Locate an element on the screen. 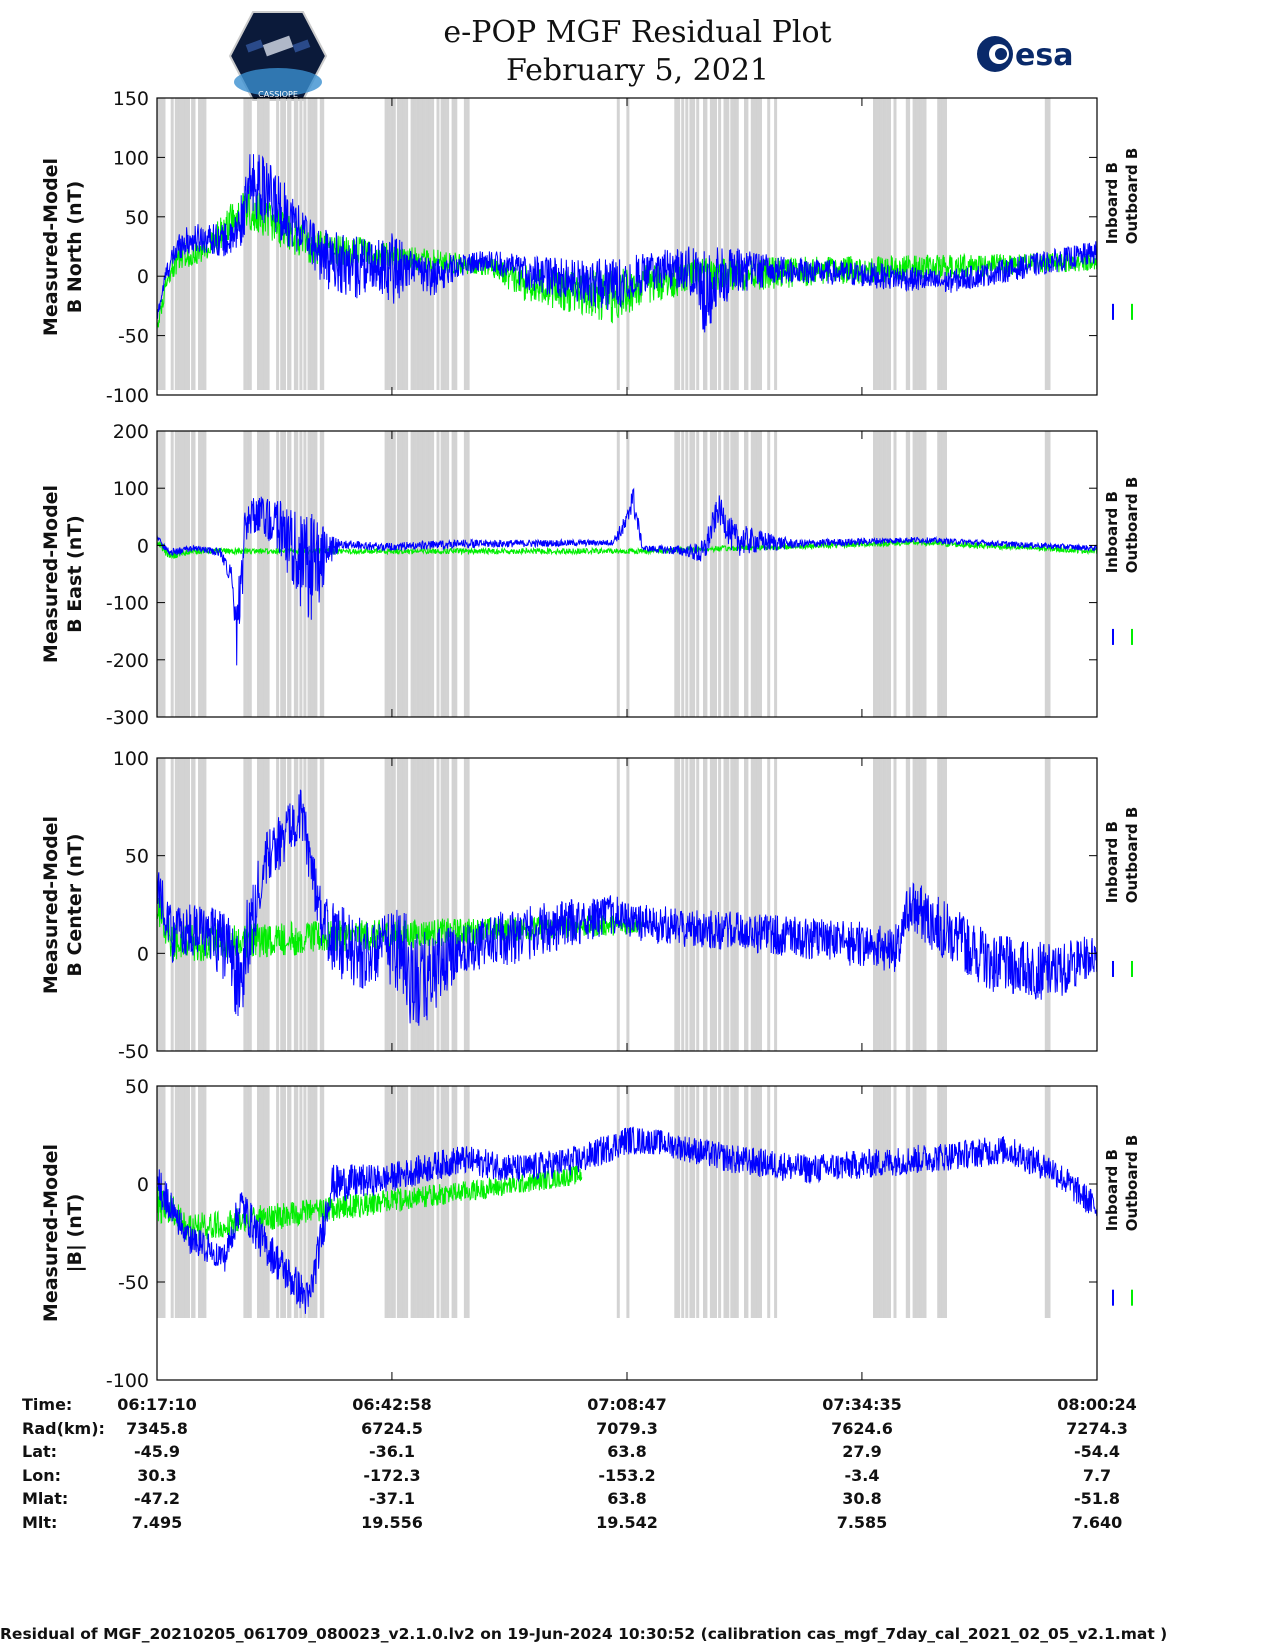 Image resolution: width=1275 pixels, height=1650 pixels. plot-title: e-POP MGF Residual Plot February 5, 2021 is located at coordinates (637, 52).